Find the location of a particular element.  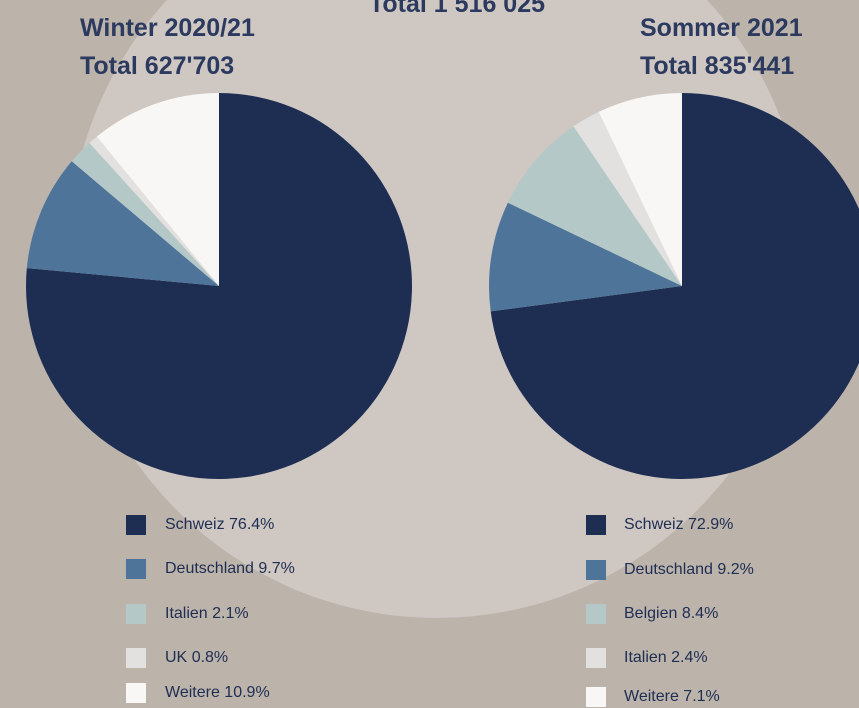

legend-value: 76.4% is located at coordinates (251, 524).